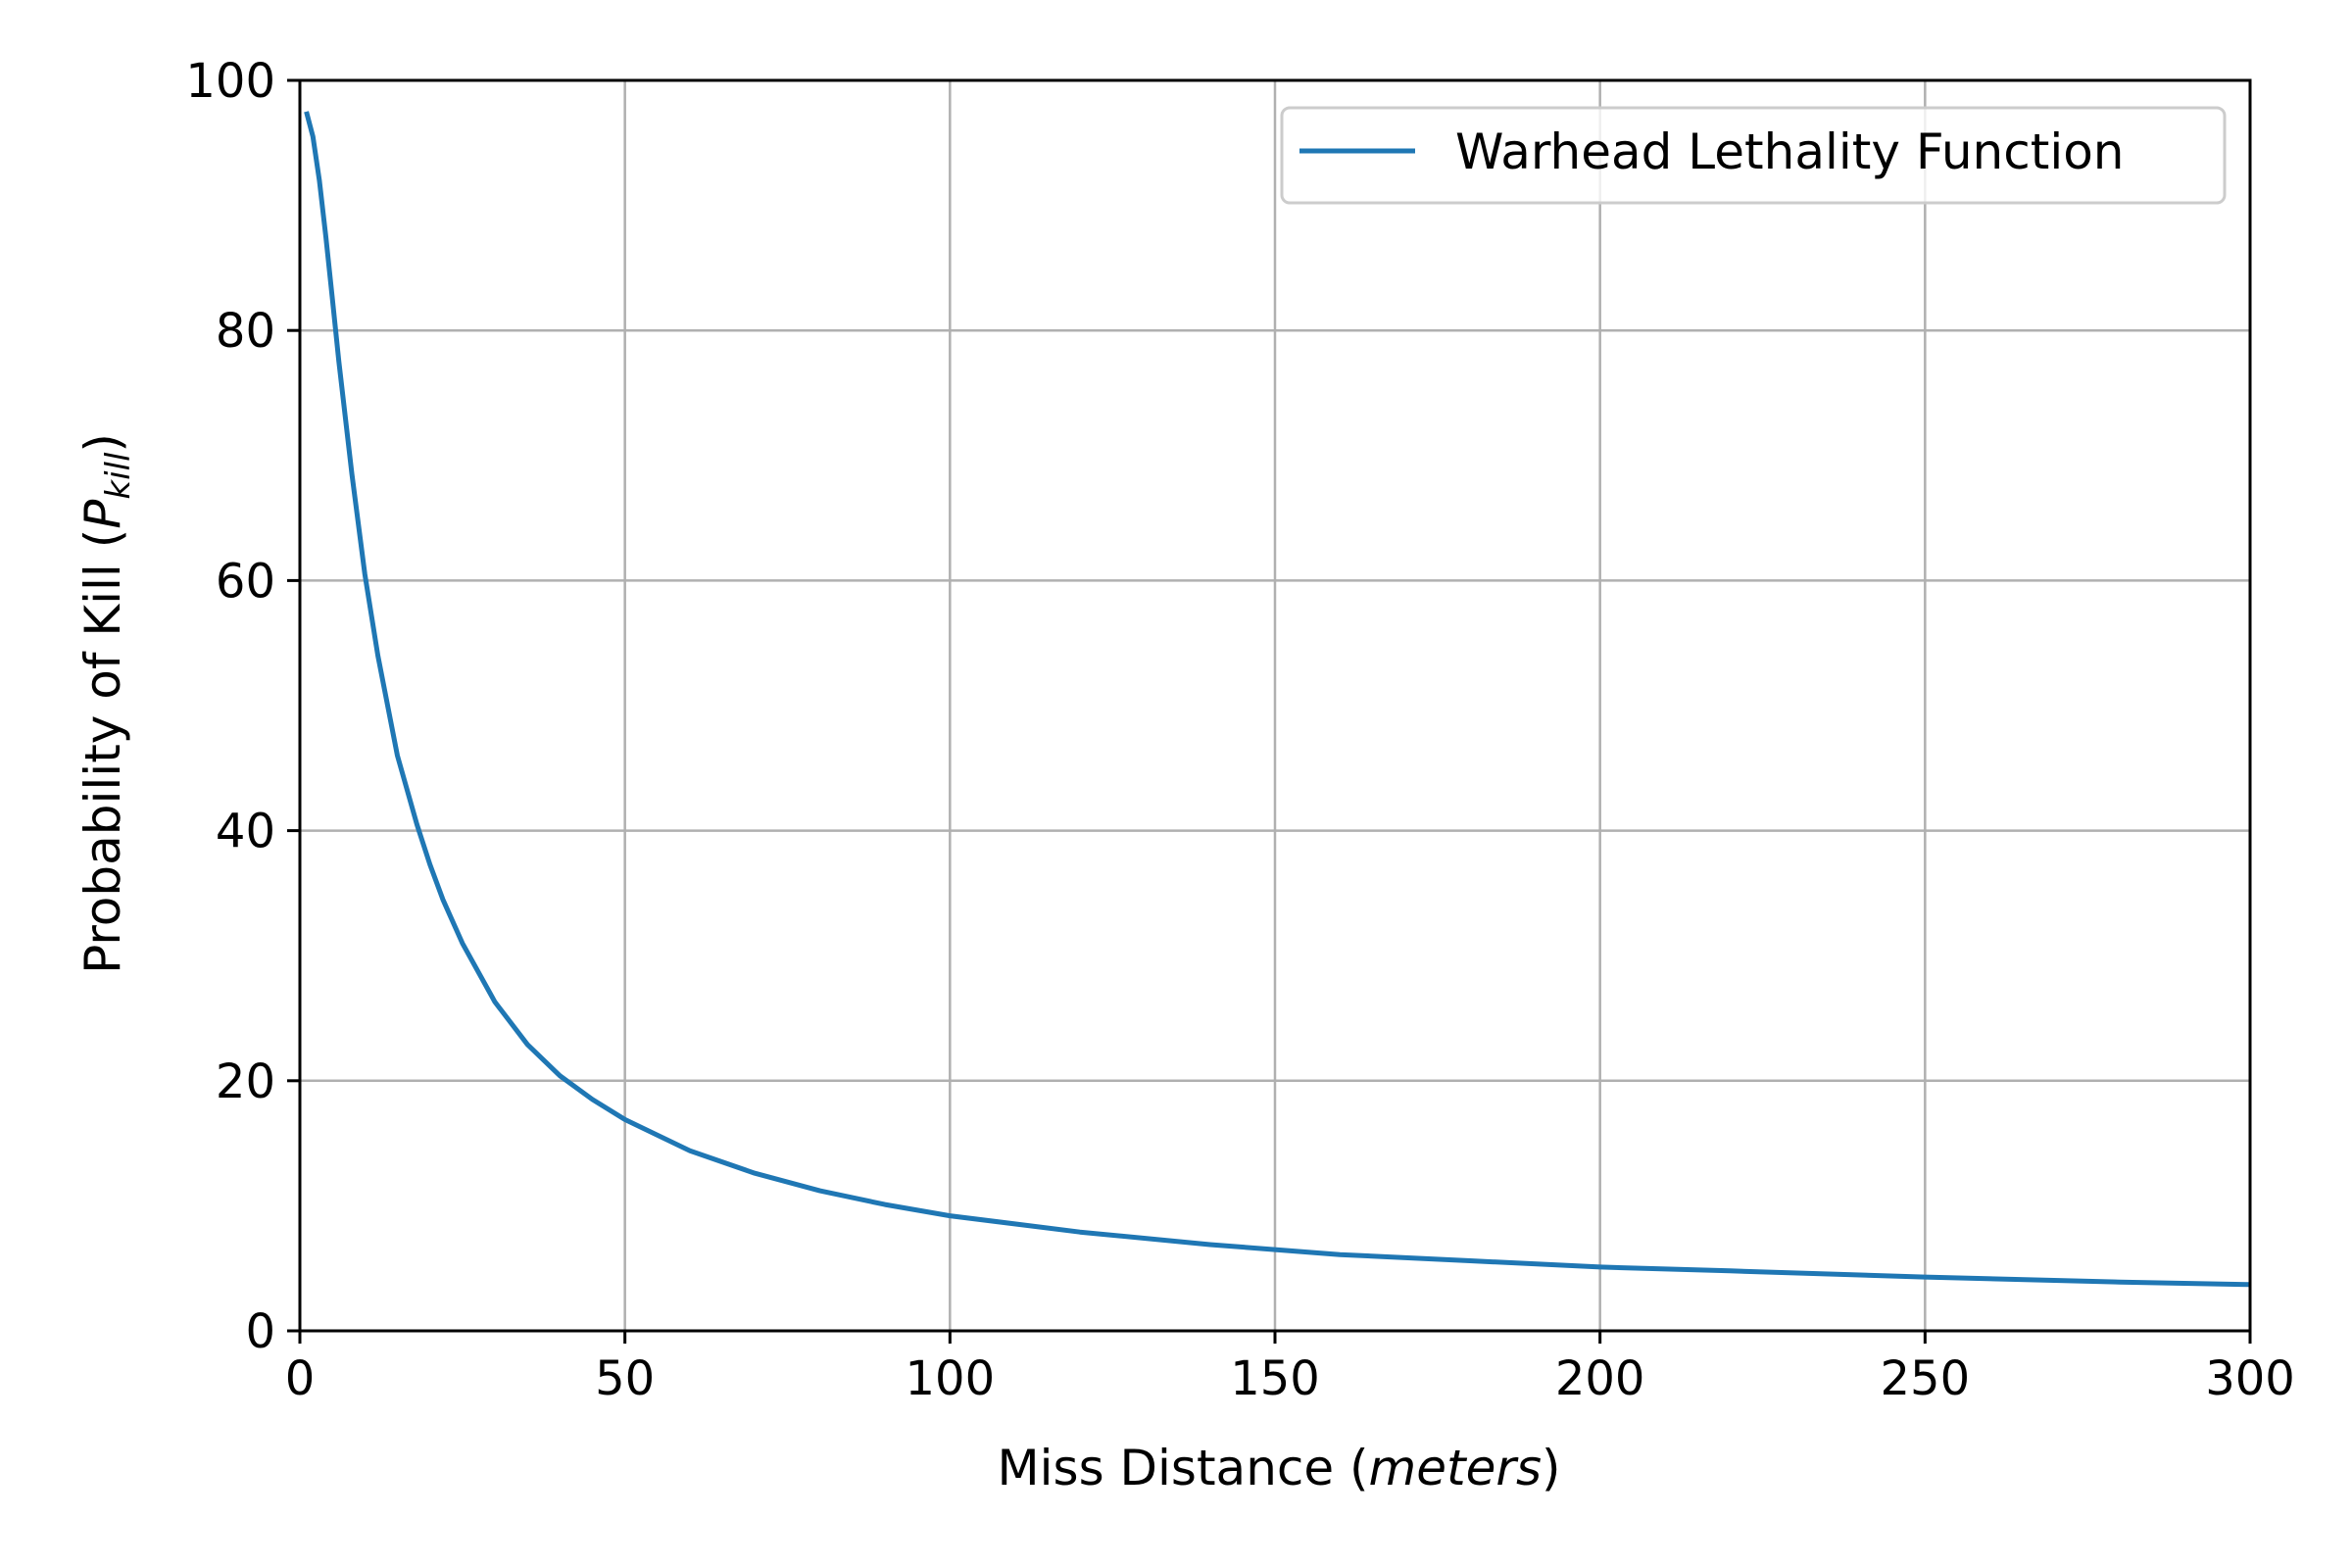 The height and width of the screenshot is (1568, 2352). What do you see at coordinates (951, 1378) in the screenshot?
I see `x-tick-label: 100` at bounding box center [951, 1378].